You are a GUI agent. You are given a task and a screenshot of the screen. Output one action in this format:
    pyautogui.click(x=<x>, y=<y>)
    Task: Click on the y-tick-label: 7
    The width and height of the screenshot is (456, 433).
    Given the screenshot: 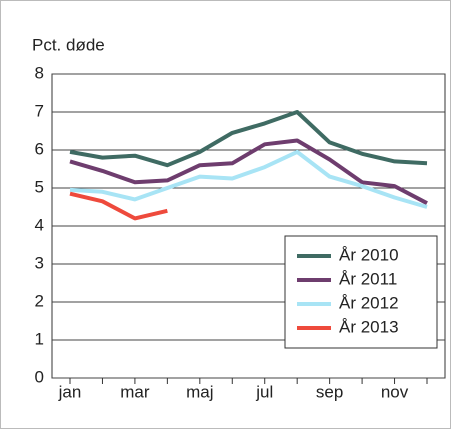 What is the action you would take?
    pyautogui.click(x=39, y=110)
    